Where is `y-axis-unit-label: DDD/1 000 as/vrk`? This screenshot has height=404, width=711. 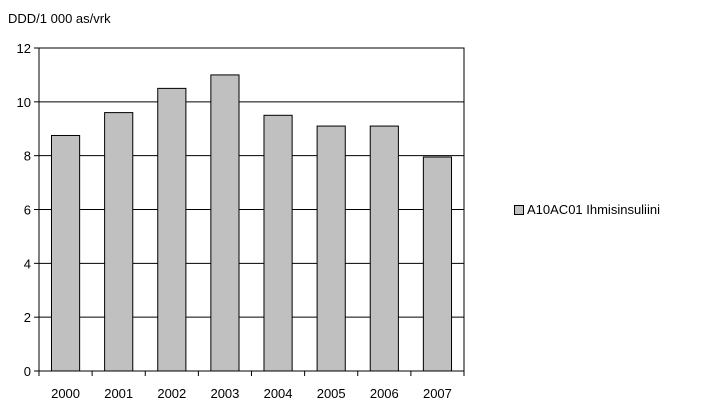 y-axis-unit-label: DDD/1 000 as/vrk is located at coordinates (59, 18).